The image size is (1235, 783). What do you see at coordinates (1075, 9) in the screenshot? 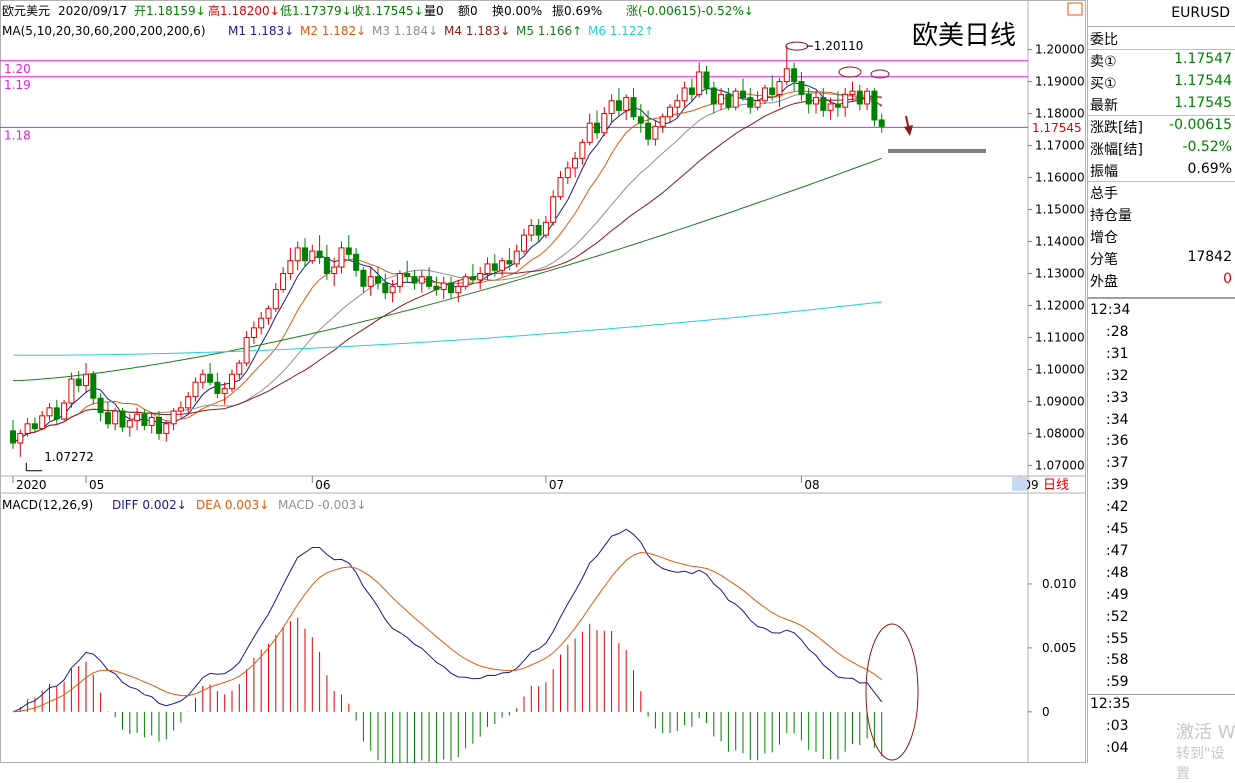
I see `settings-icon` at bounding box center [1075, 9].